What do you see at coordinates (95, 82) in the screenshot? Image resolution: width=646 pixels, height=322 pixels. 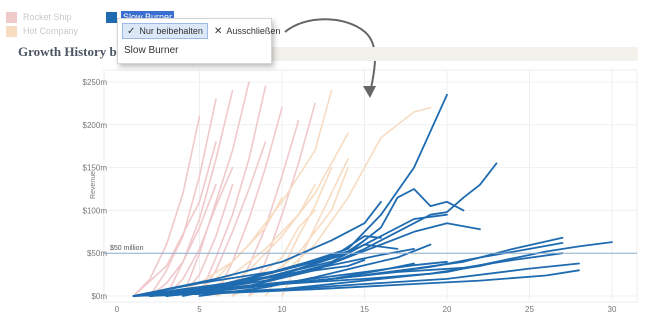 I see `y-tick-label: $250m` at bounding box center [95, 82].